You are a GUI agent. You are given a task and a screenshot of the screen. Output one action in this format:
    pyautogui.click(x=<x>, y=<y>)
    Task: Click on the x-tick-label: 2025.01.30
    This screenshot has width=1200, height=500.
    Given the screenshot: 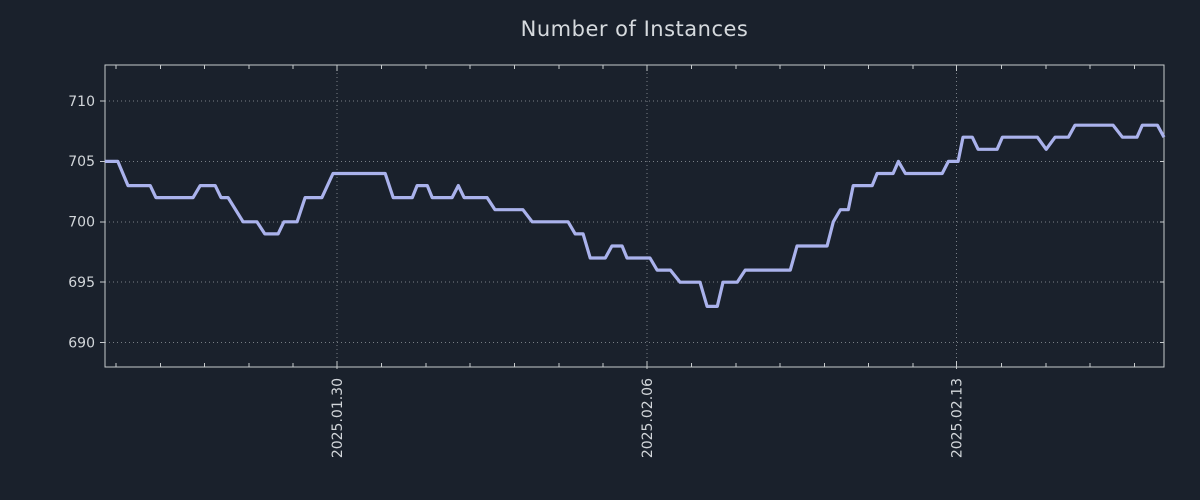 What is the action you would take?
    pyautogui.click(x=338, y=418)
    